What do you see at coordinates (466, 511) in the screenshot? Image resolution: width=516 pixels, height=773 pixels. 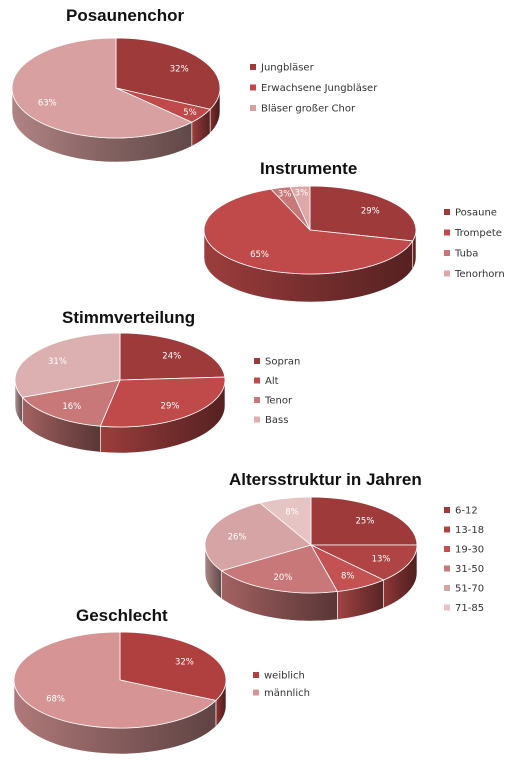 I see `legend-label-6-12: 6-12` at bounding box center [466, 511].